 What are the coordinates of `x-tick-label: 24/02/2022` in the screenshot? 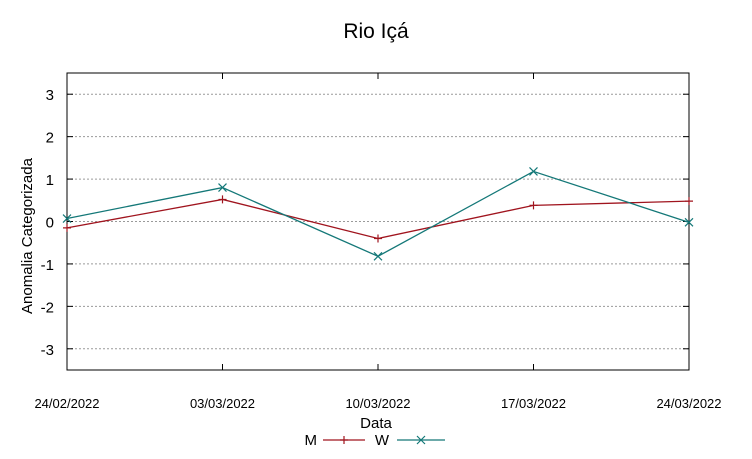 It's located at (66, 403).